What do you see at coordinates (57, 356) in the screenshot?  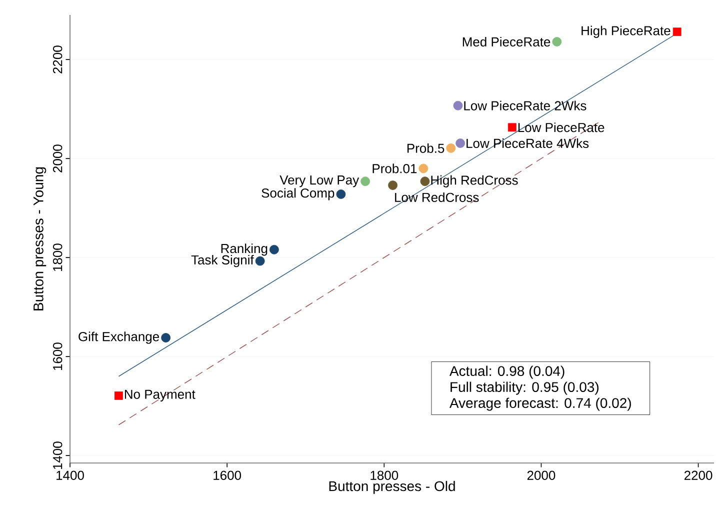 I see `y-tick-label: 1600` at bounding box center [57, 356].